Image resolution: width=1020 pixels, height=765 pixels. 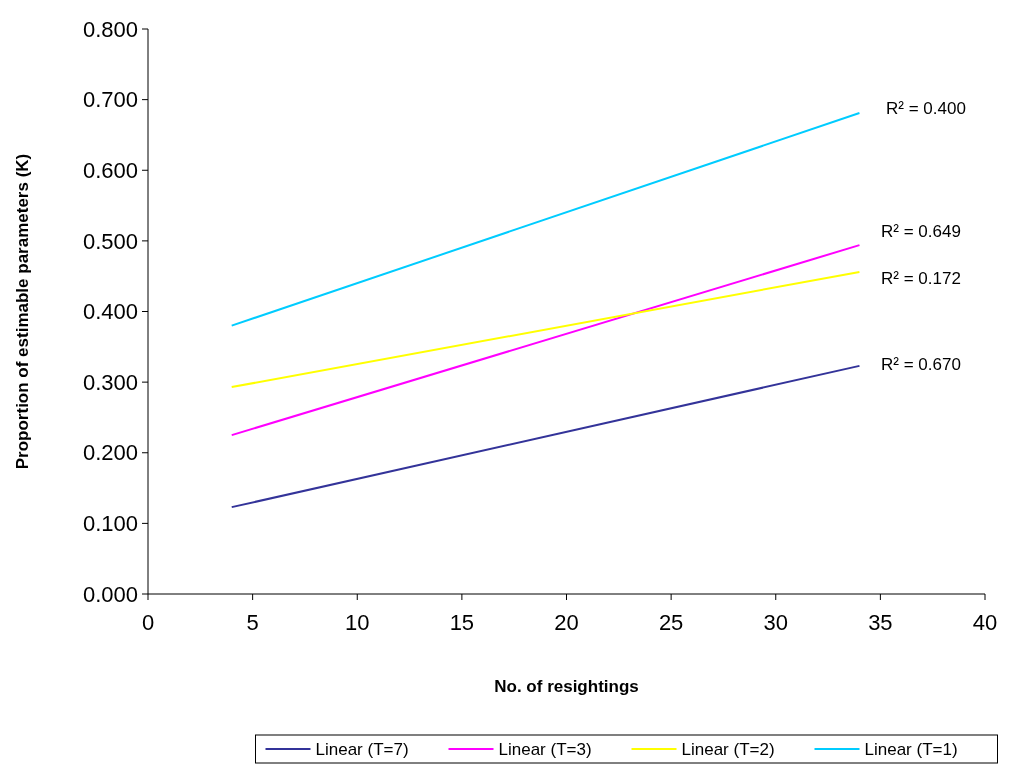 I want to click on x-tick-label: 30, so click(x=775, y=622).